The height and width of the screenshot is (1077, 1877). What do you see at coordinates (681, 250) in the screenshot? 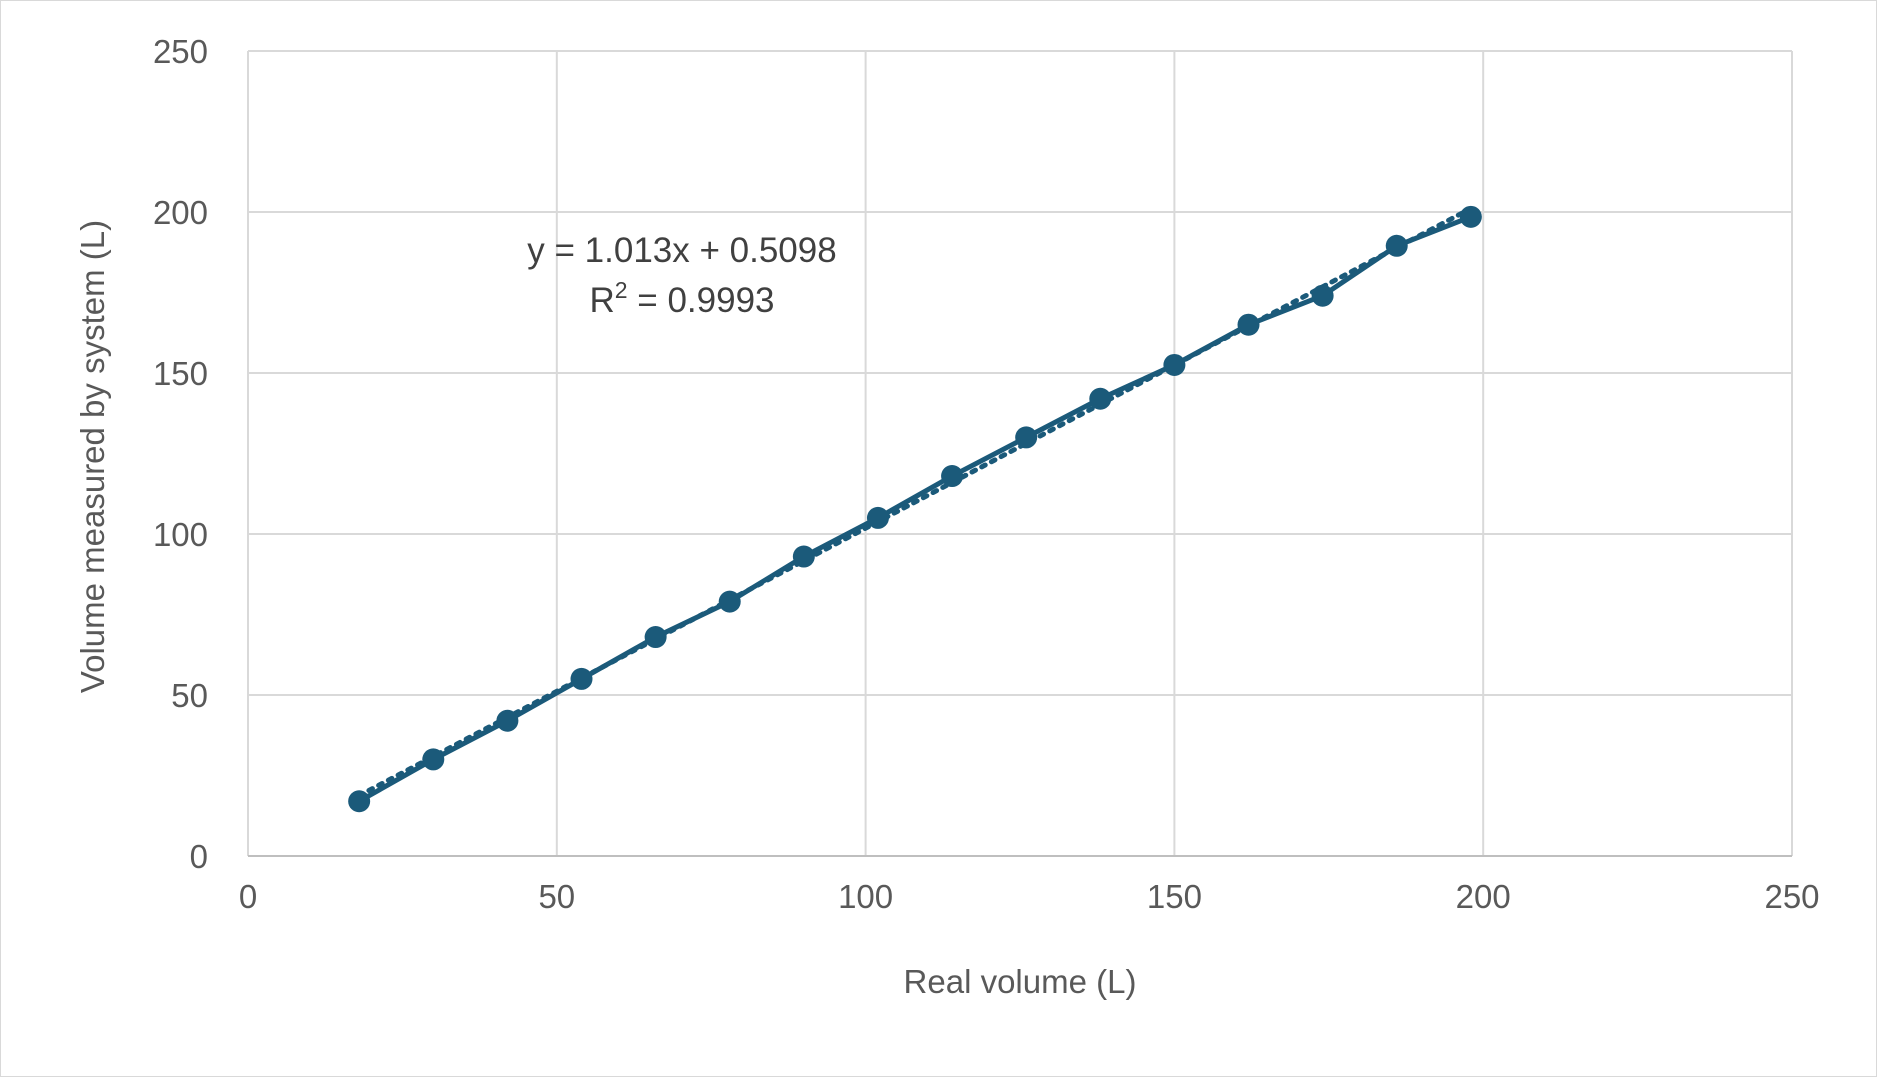
I see `trendline-equation: y = 1.013x + 0.5098` at bounding box center [681, 250].